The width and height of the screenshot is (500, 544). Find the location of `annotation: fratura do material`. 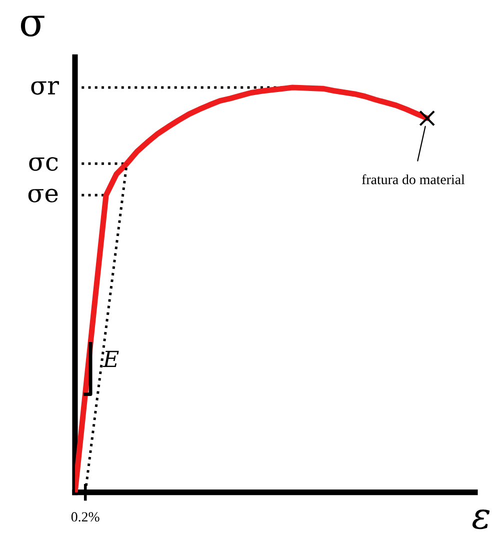

annotation: fratura do material is located at coordinates (413, 179).